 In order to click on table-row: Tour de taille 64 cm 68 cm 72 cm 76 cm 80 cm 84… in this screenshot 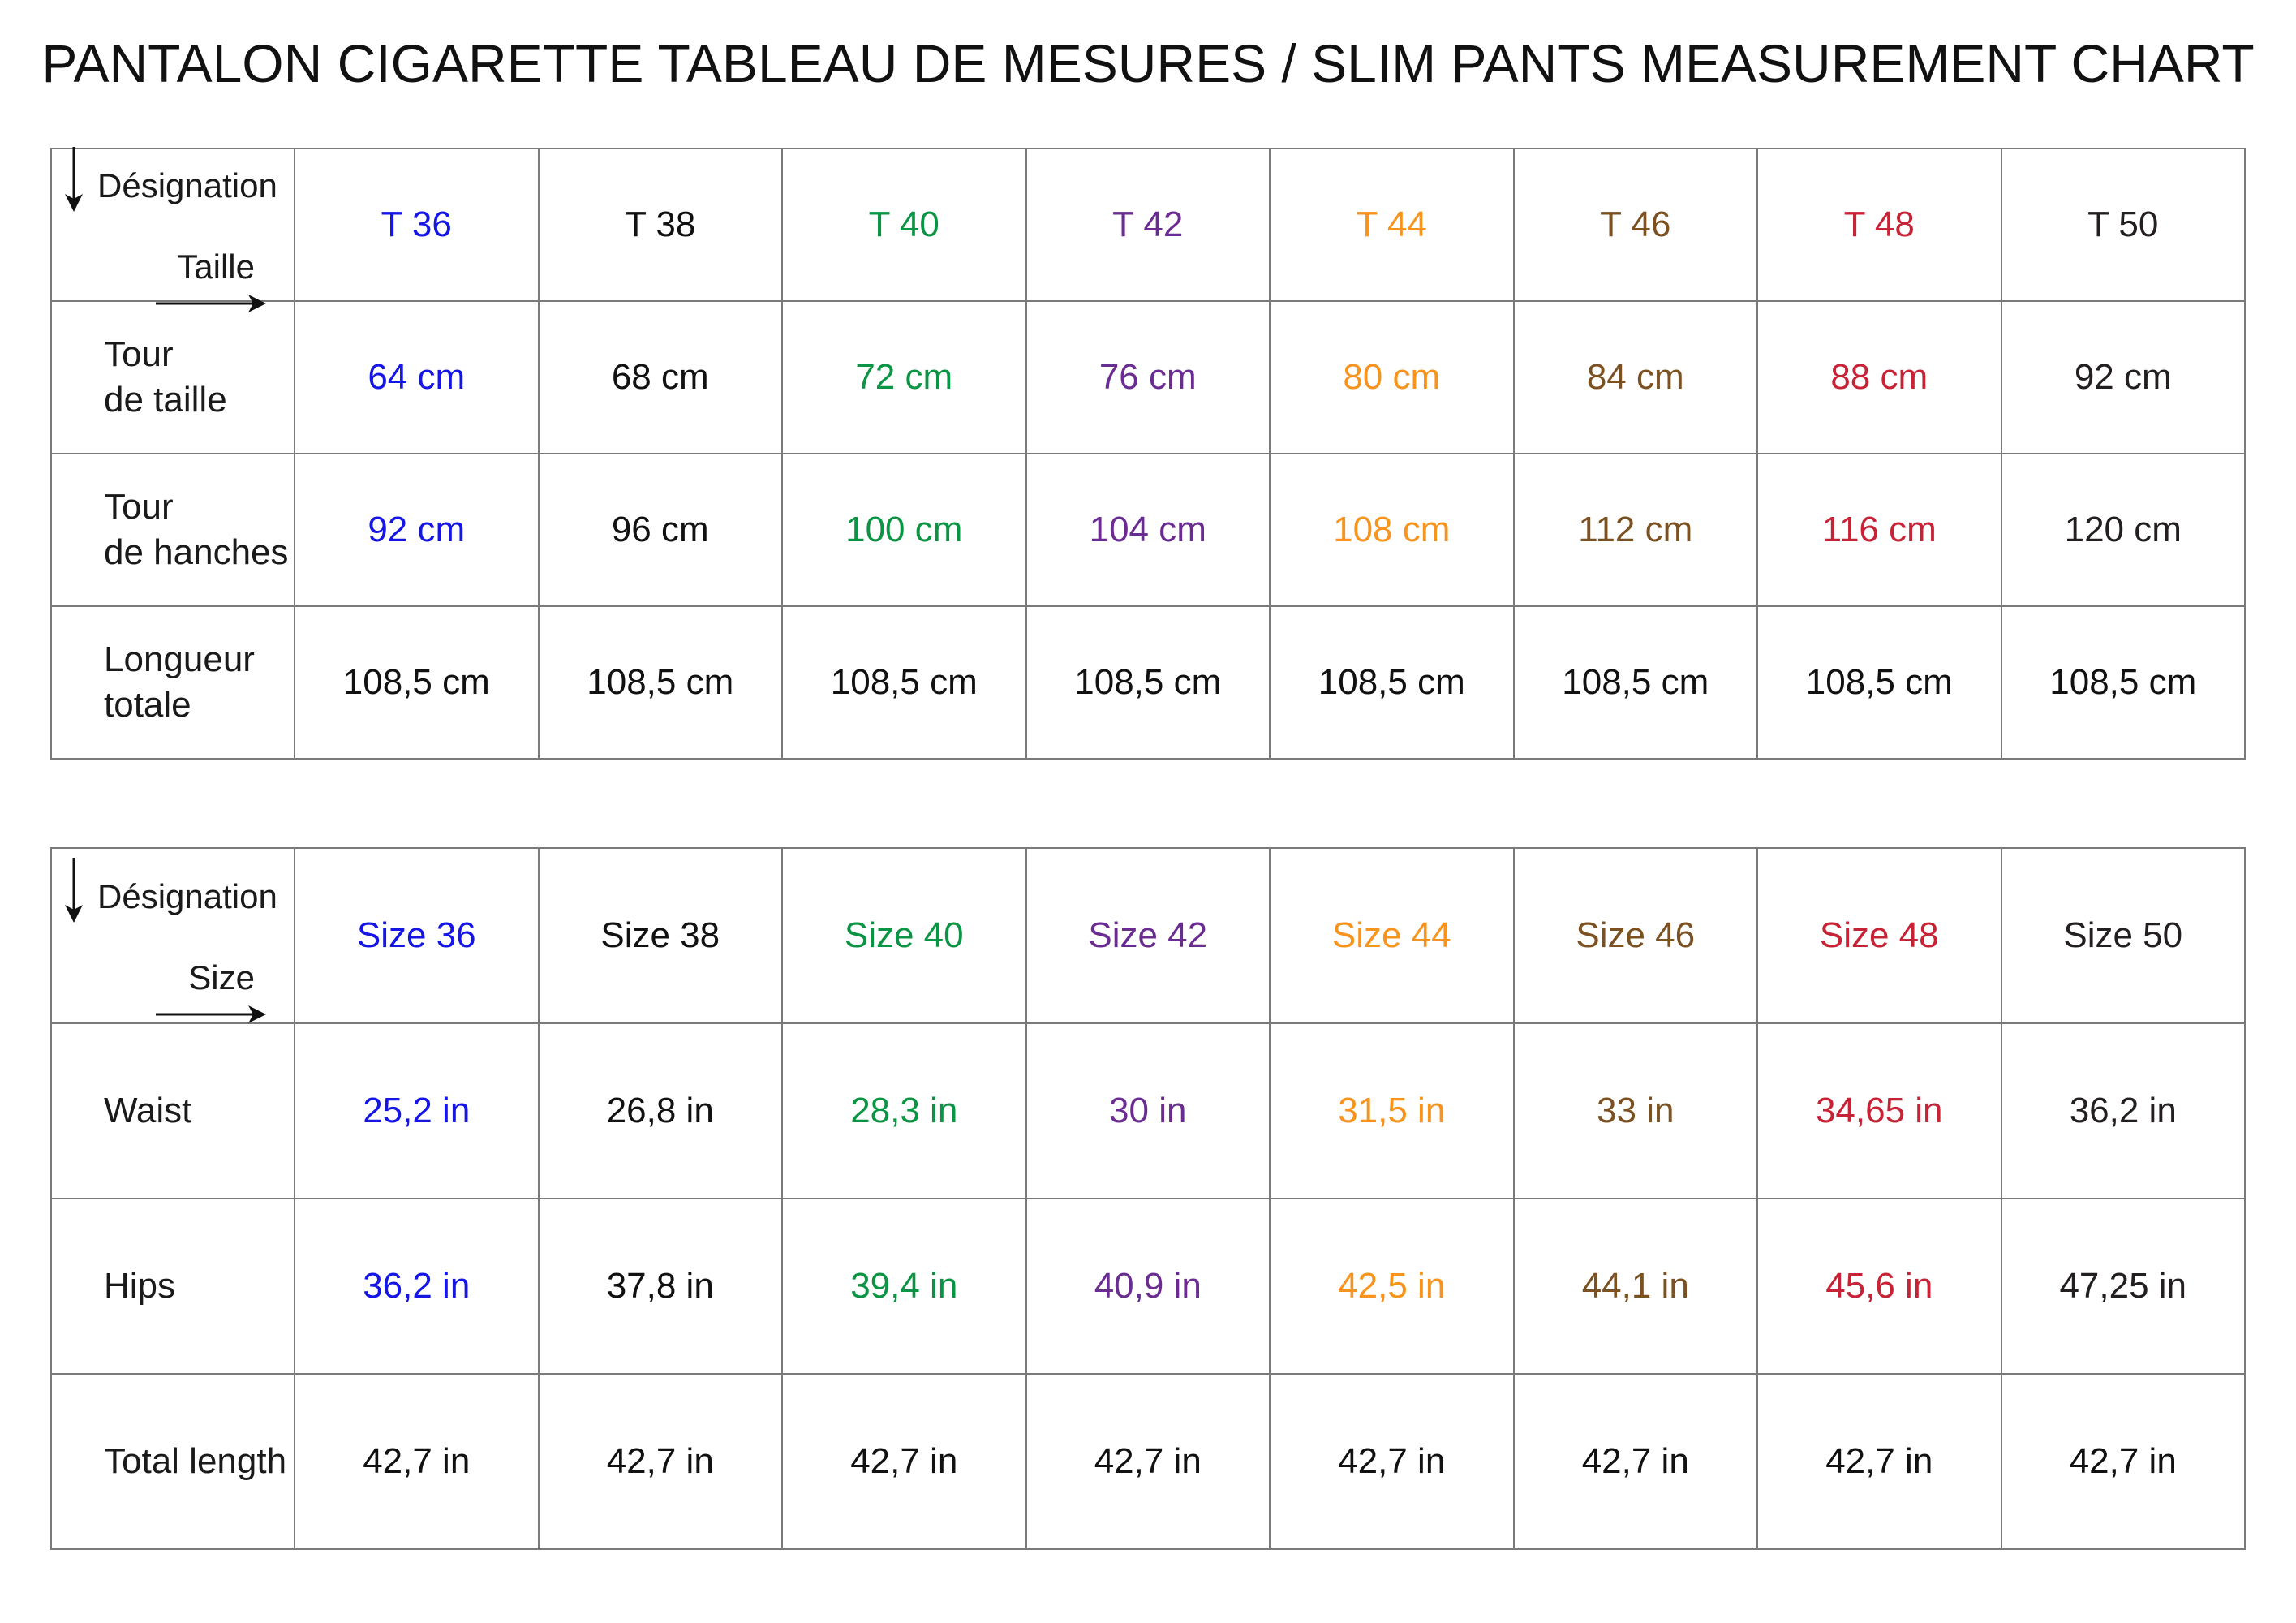, I will do `click(1148, 377)`.